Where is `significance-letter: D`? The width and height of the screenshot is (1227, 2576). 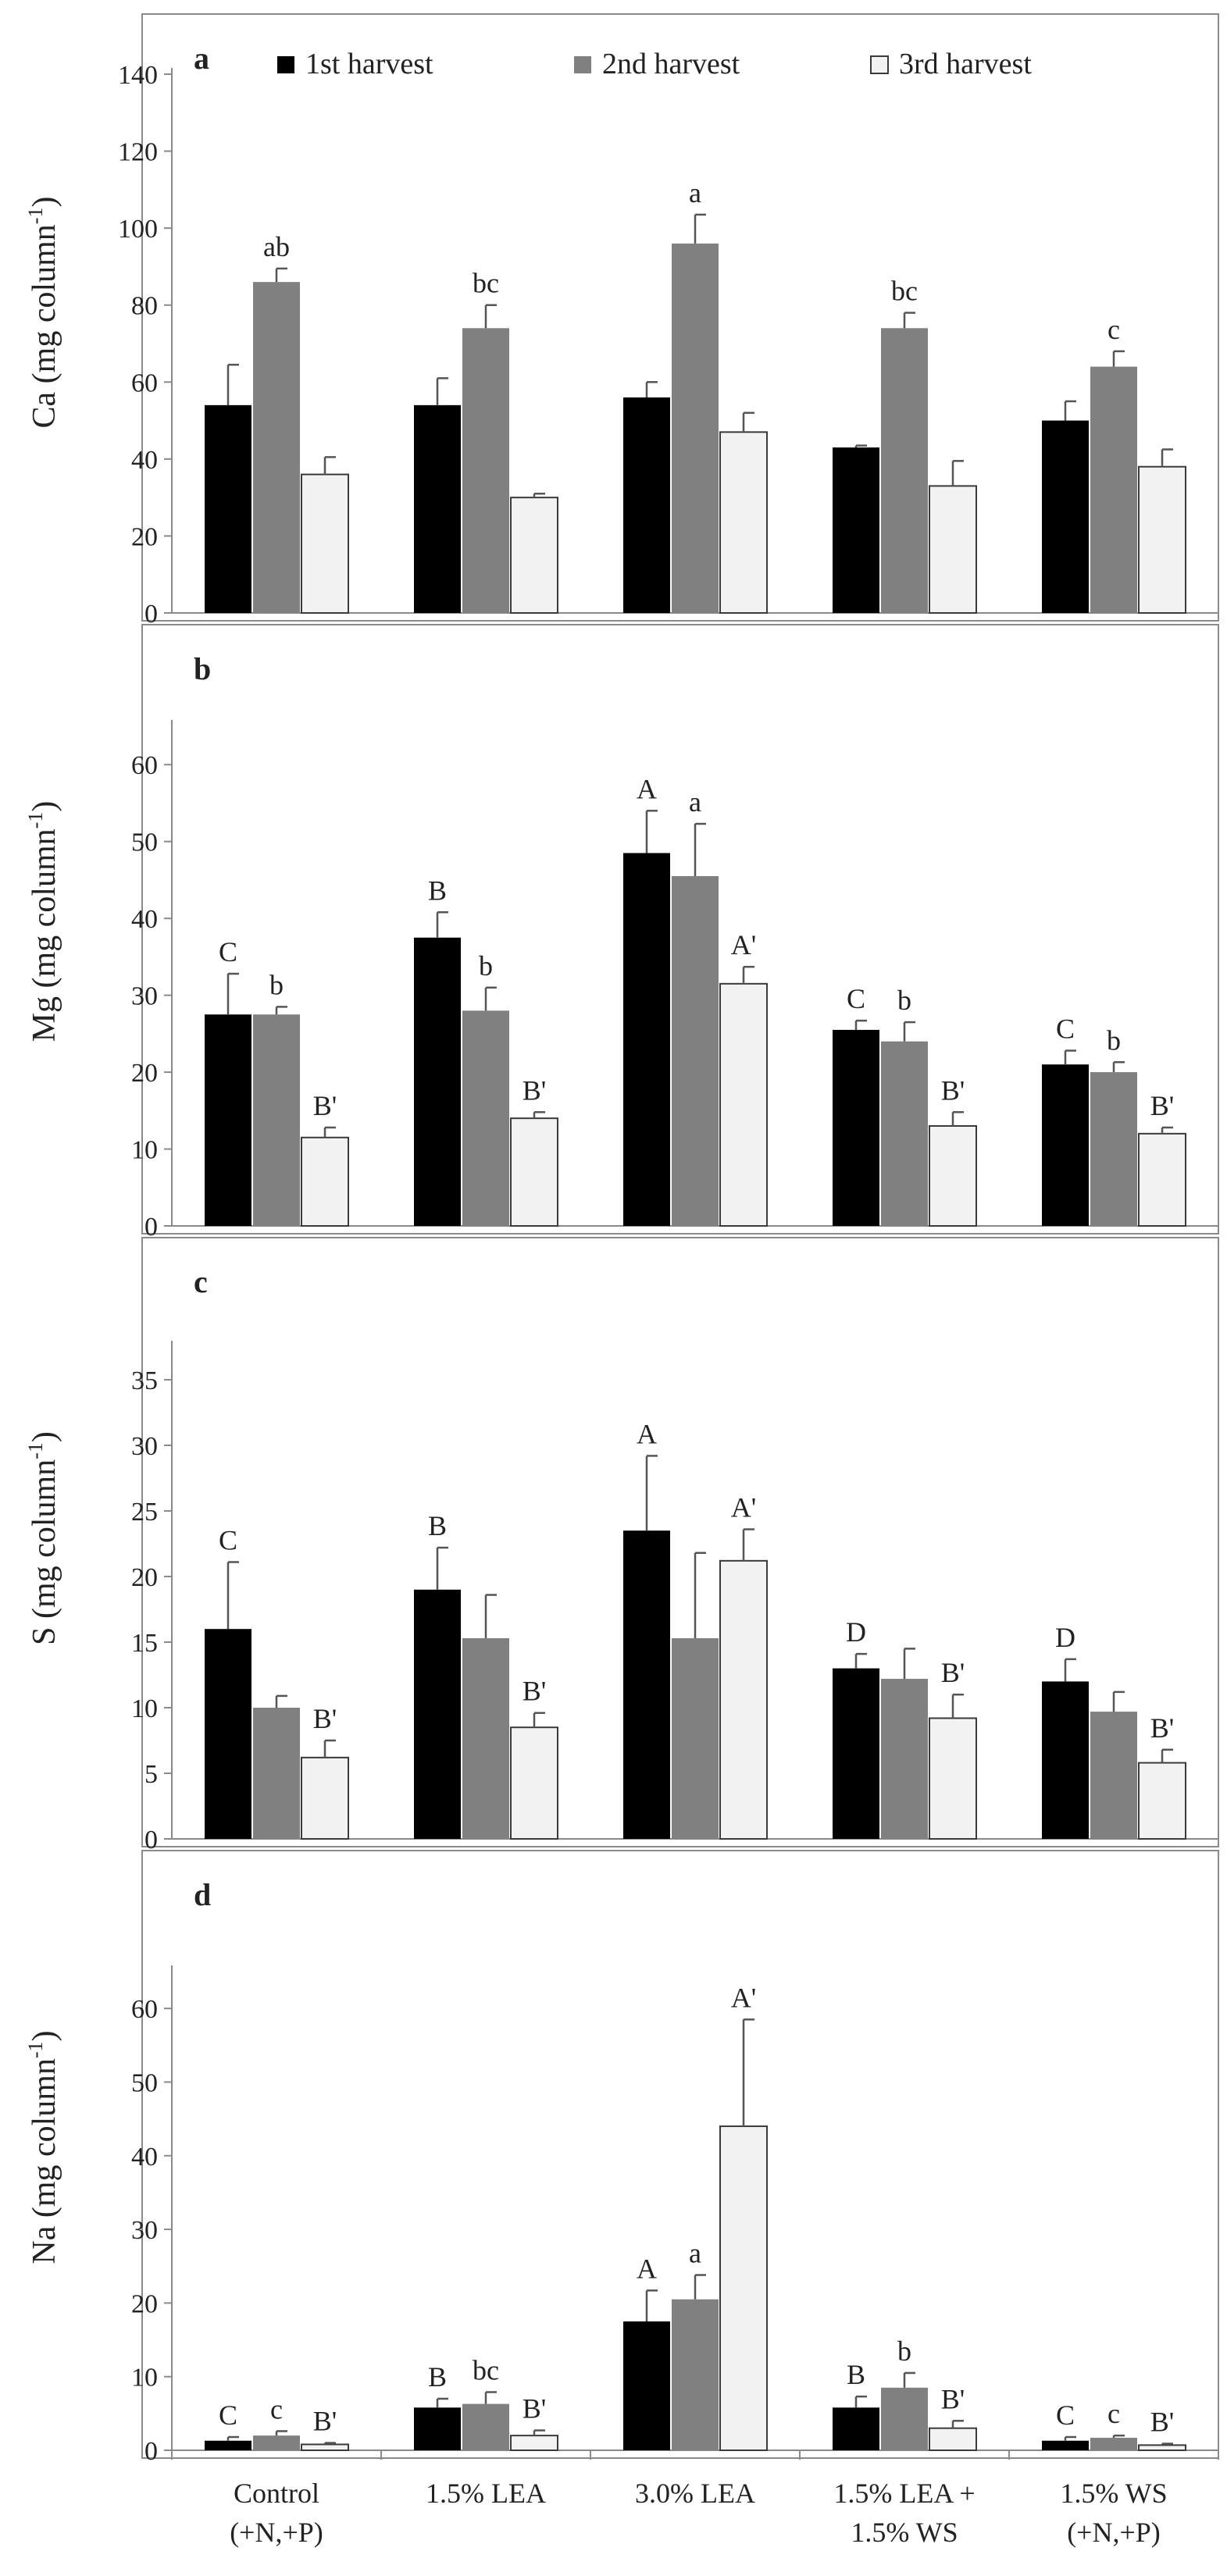
significance-letter: D is located at coordinates (856, 1632).